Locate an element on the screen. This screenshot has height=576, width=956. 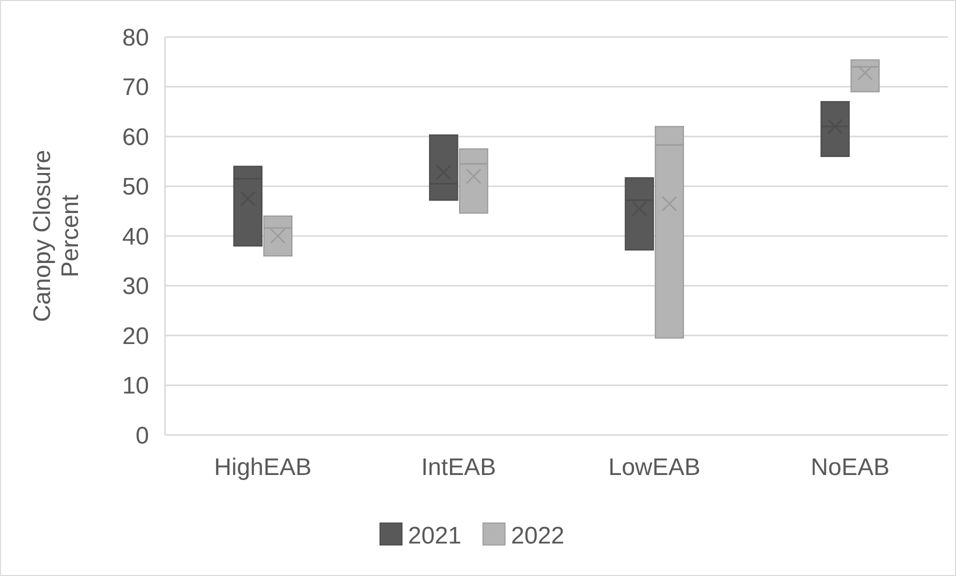
x-tick-label: NoEAB is located at coordinates (850, 467).